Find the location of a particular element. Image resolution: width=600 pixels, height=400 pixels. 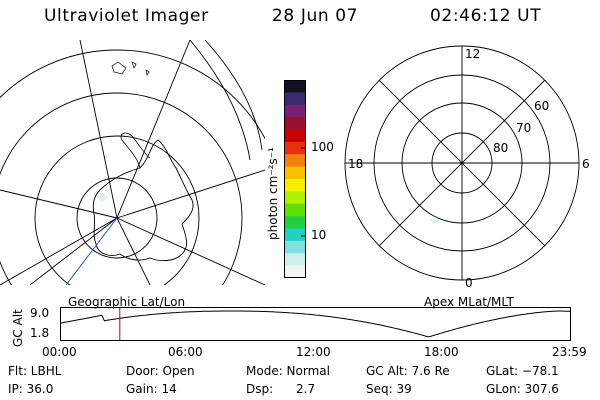

glat-info: GLat: −78.1 is located at coordinates (522, 371).